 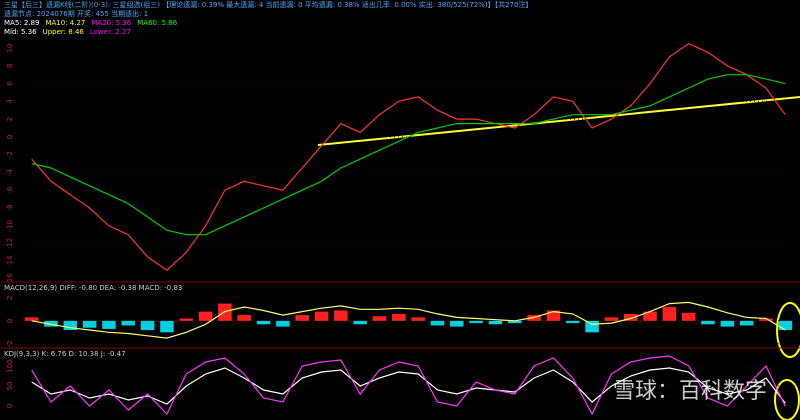 I want to click on watermark: 雪球：百科数字, so click(x=690, y=391).